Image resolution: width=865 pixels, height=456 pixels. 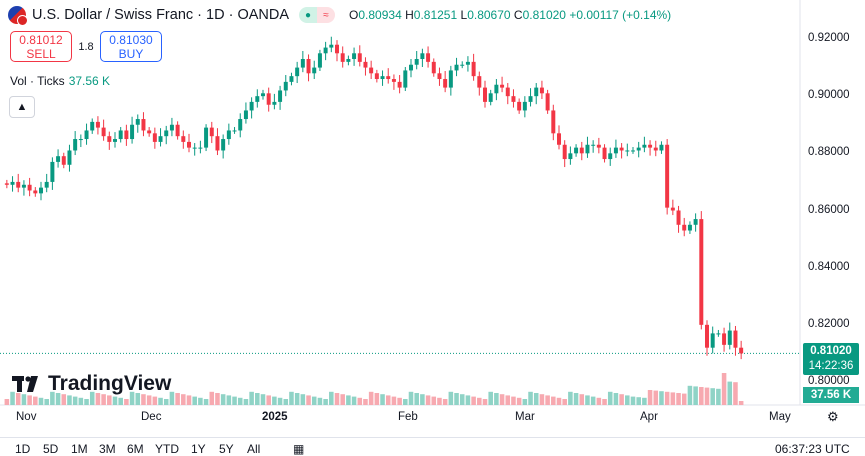 I want to click on close-value: 0.81020, so click(x=544, y=15).